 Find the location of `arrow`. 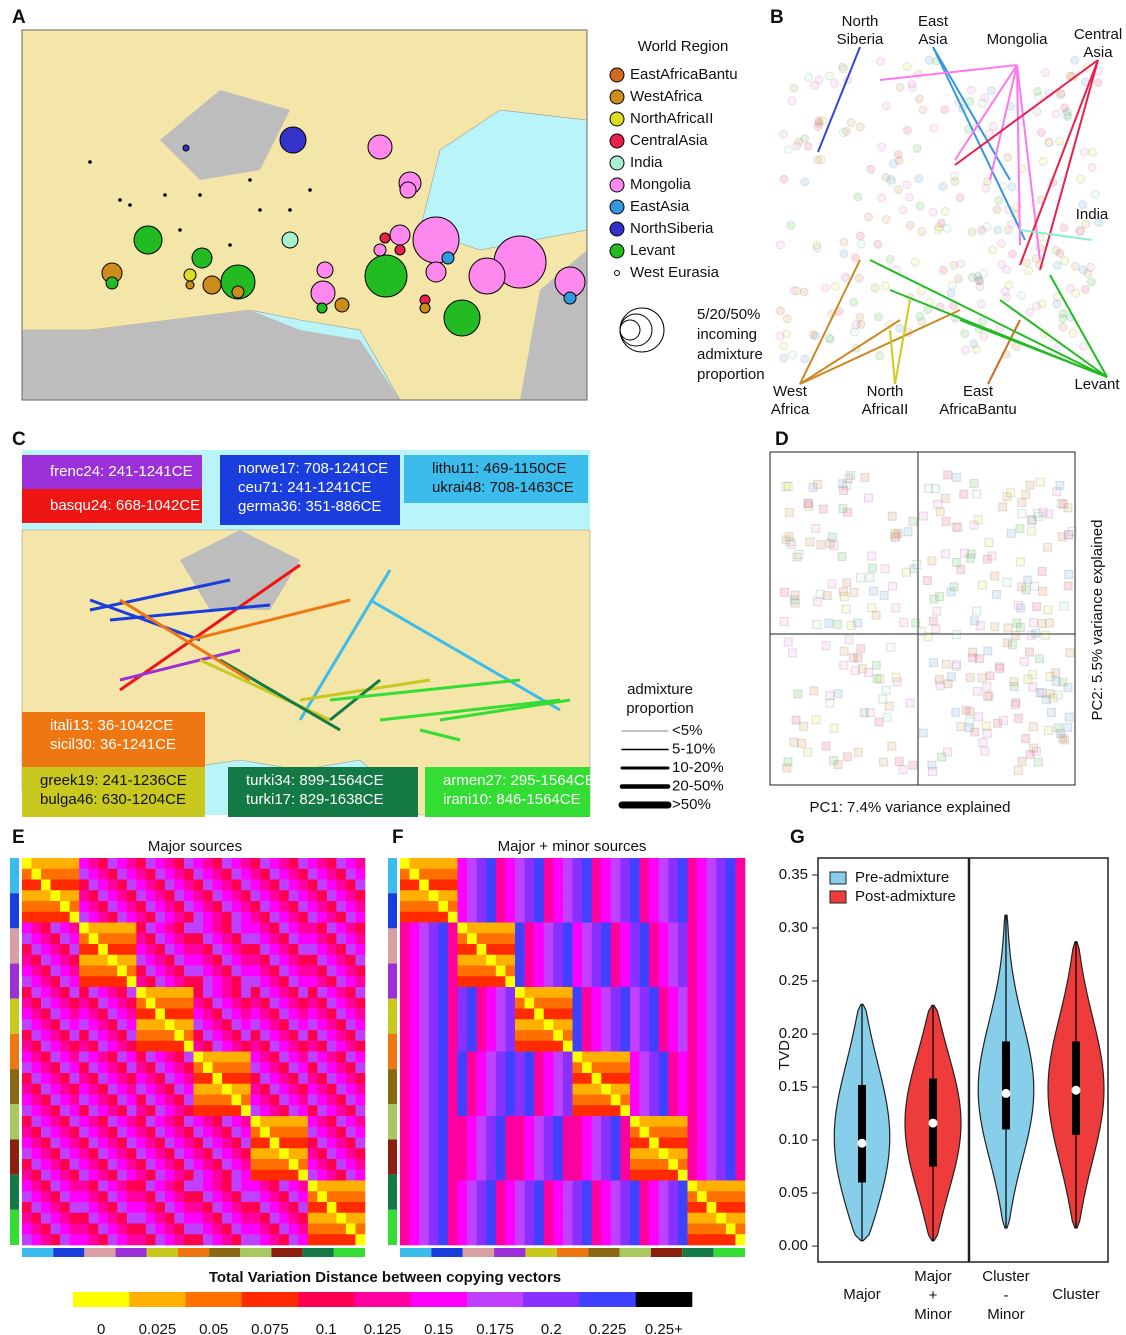

arrow is located at coordinates (948, 72).